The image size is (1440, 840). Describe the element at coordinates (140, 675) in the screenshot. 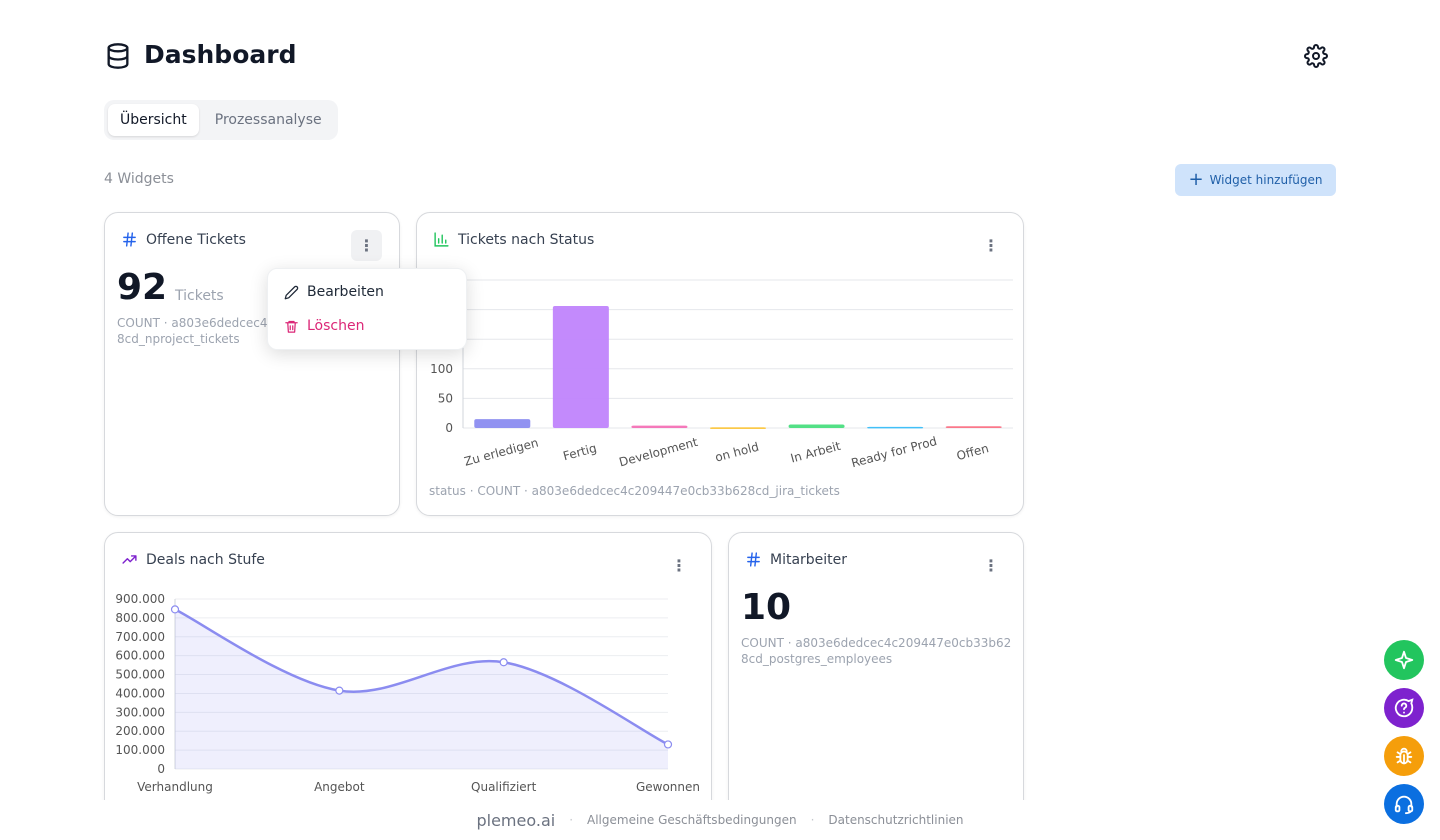

I see `y-tick-label: 500.000` at that location.